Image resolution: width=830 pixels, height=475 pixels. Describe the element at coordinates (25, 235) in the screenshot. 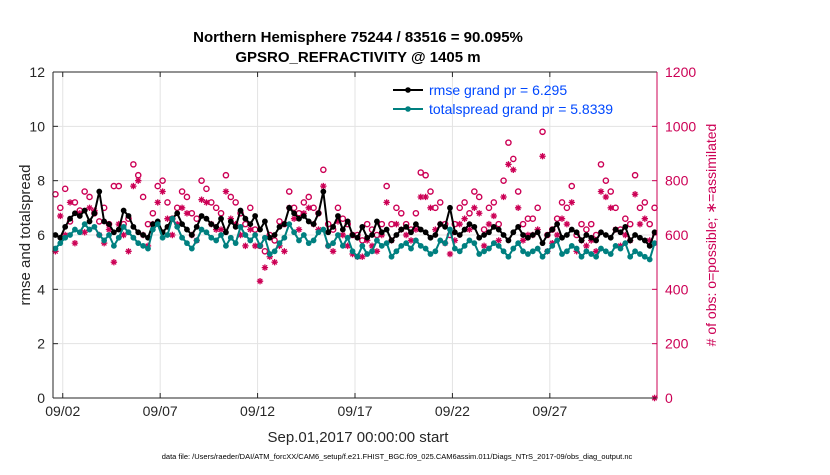

I see `y-axis-label: rmse and totalspread` at that location.